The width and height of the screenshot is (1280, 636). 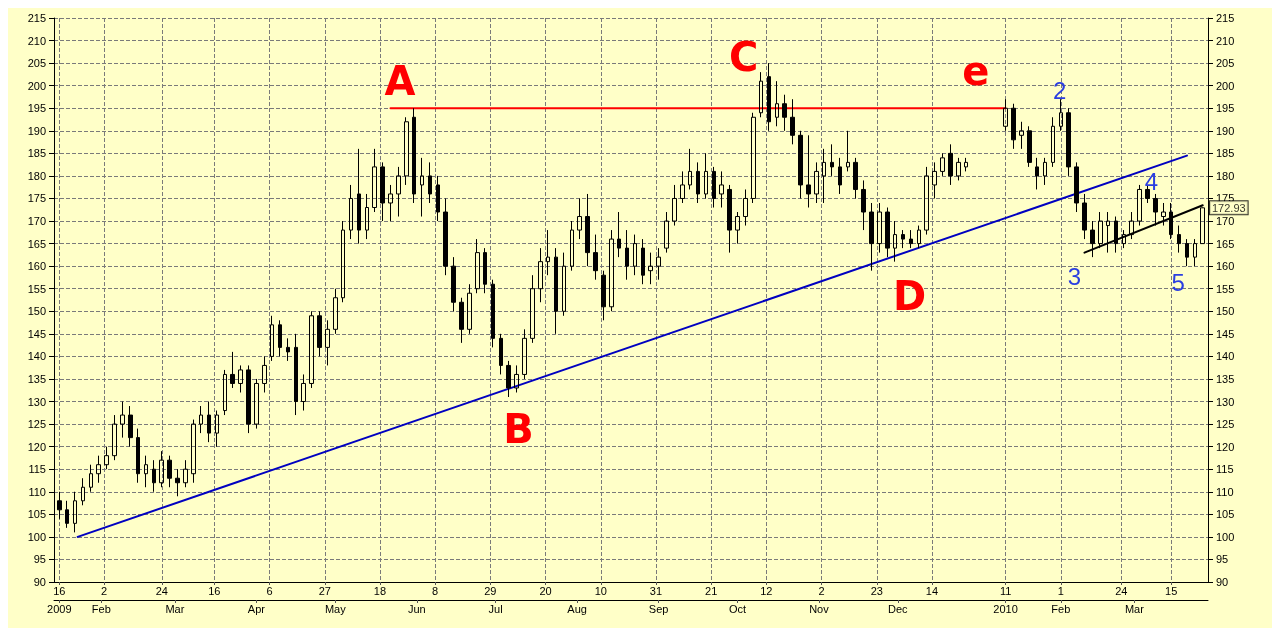 I want to click on y-tick-label: 95, so click(x=39, y=559).